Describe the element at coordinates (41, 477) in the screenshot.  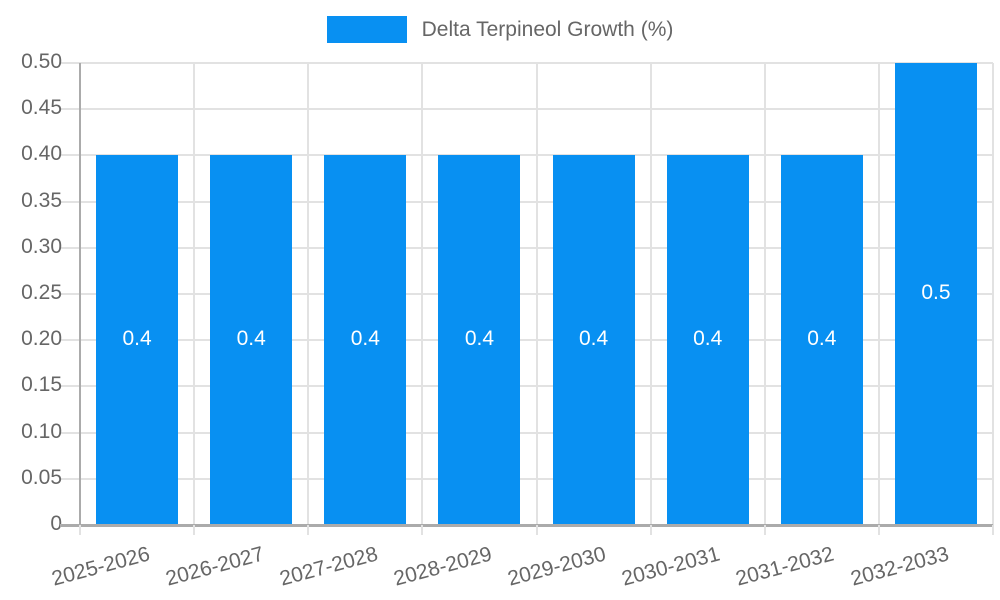
I see `y-tick-label: 0.05` at that location.